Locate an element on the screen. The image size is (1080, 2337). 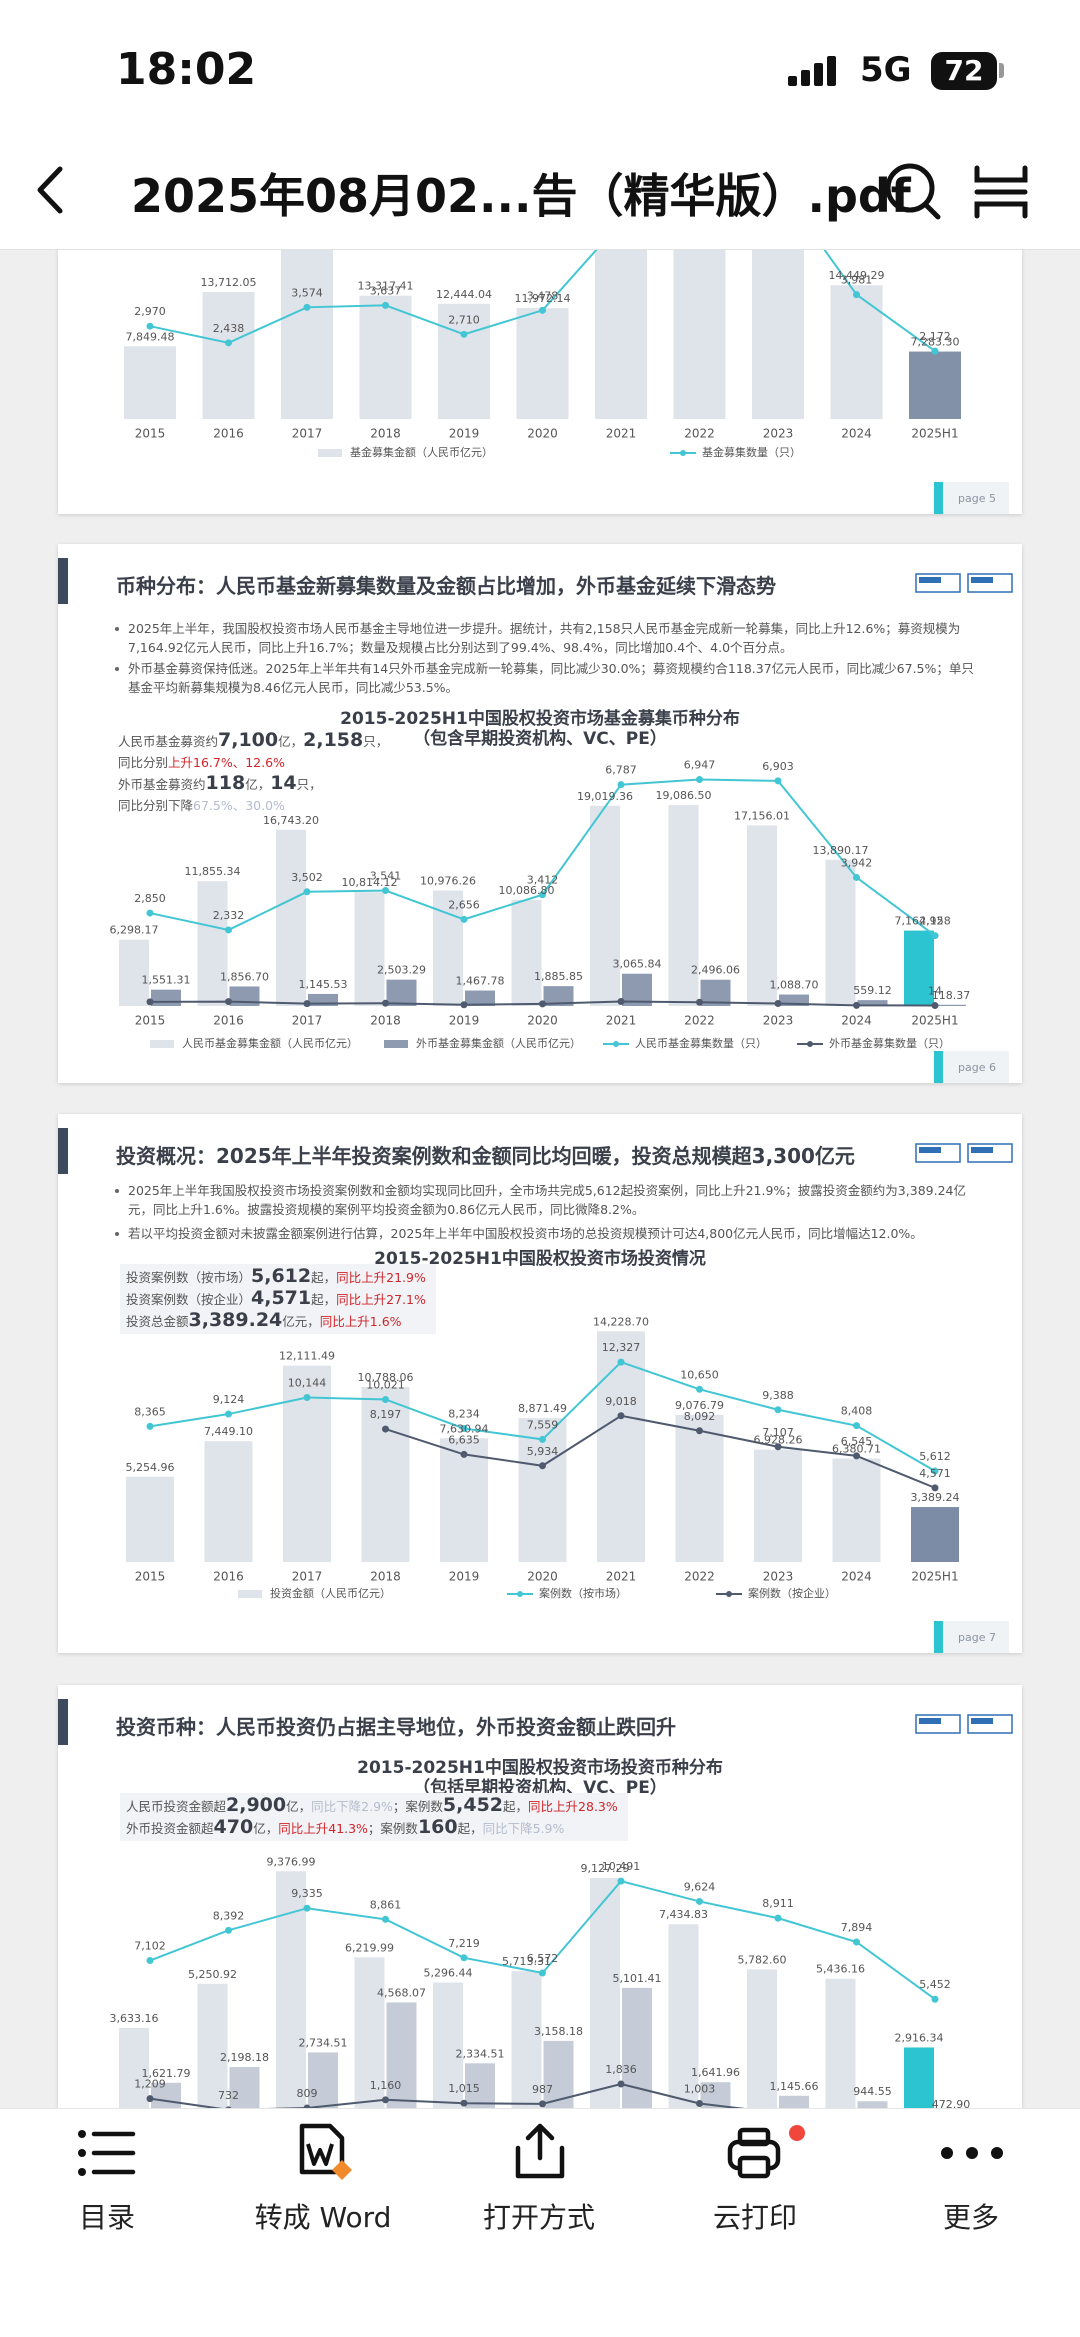
annotation-text: 2,900 is located at coordinates (256, 1805).